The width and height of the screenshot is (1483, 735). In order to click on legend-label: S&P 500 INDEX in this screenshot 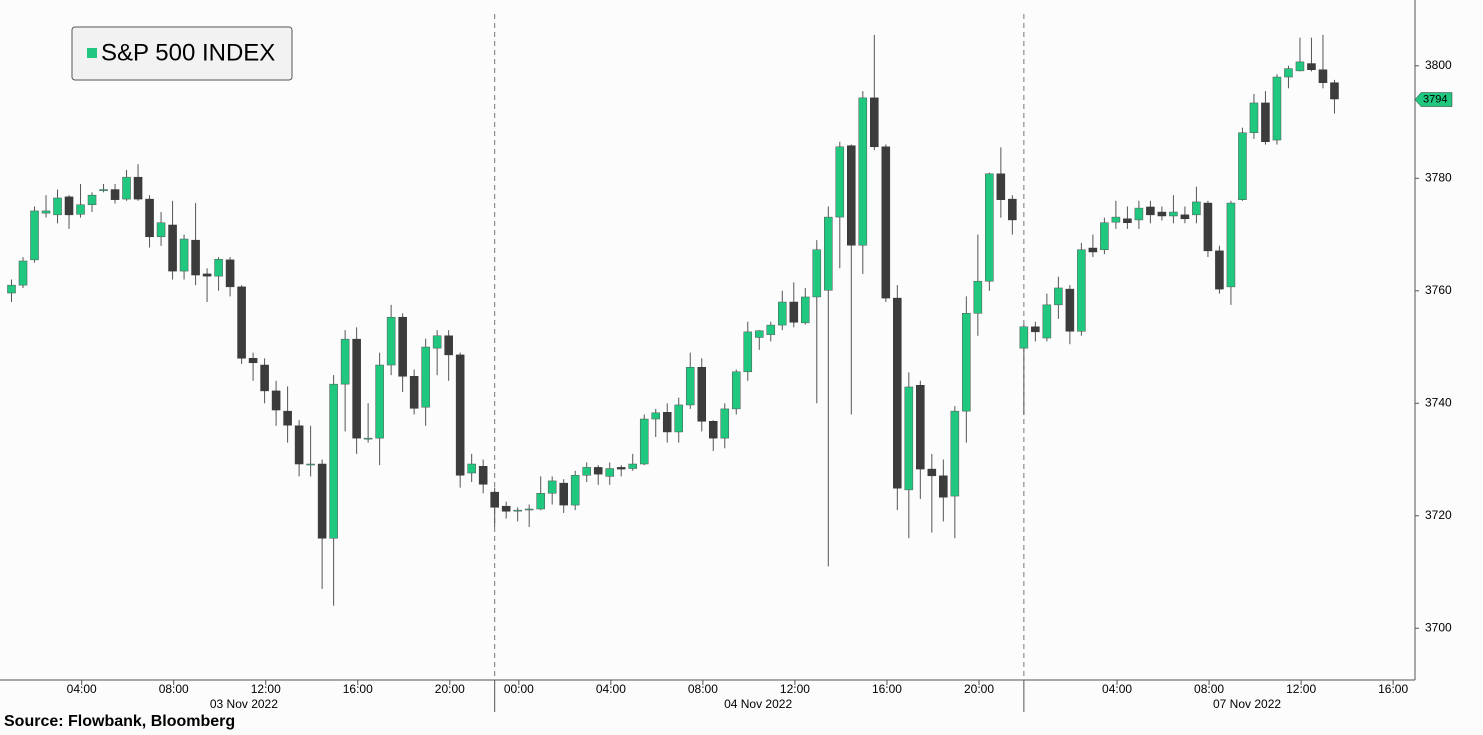, I will do `click(188, 52)`.